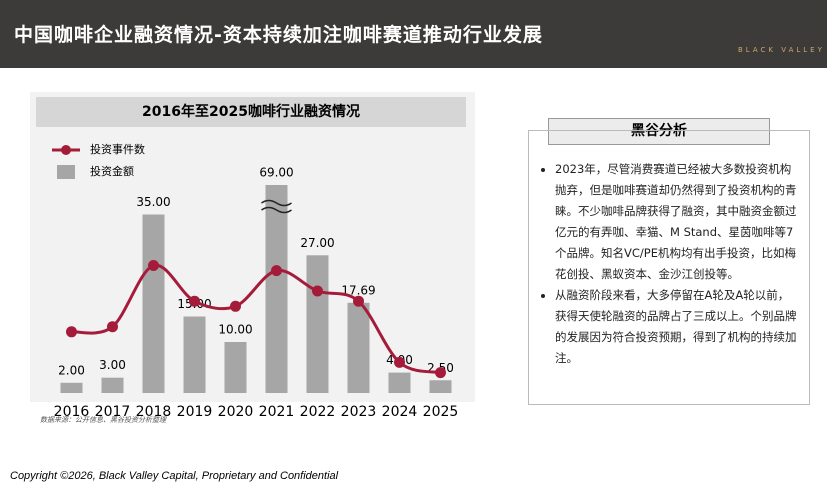 Image resolution: width=827 pixels, height=492 pixels. I want to click on x-tick-label: 2025, so click(441, 412).